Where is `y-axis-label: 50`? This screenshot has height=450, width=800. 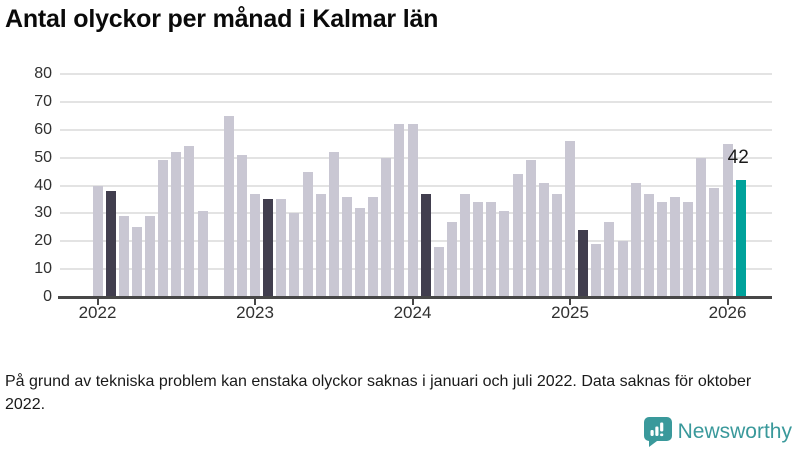 y-axis-label: 50 is located at coordinates (43, 157).